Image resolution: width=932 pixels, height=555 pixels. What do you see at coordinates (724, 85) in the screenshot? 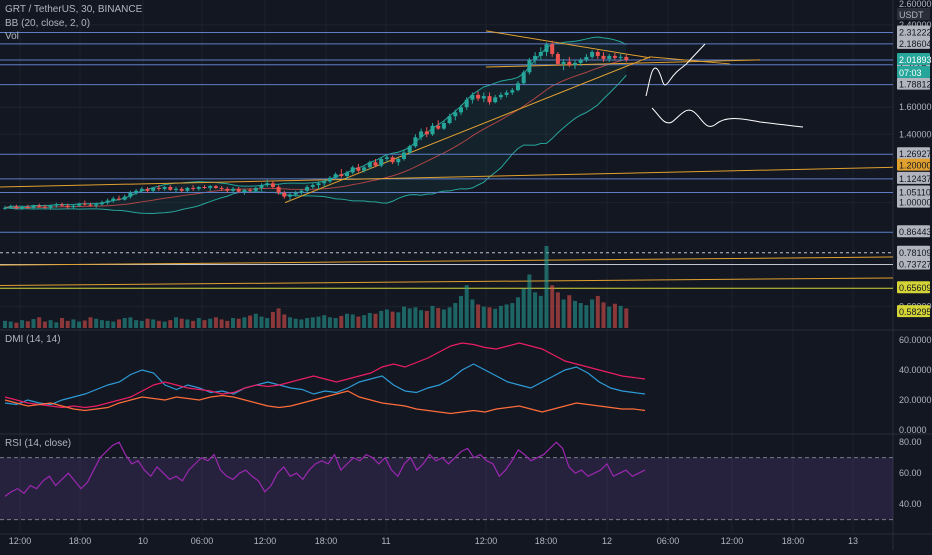
I see `projection-drawings` at bounding box center [724, 85].